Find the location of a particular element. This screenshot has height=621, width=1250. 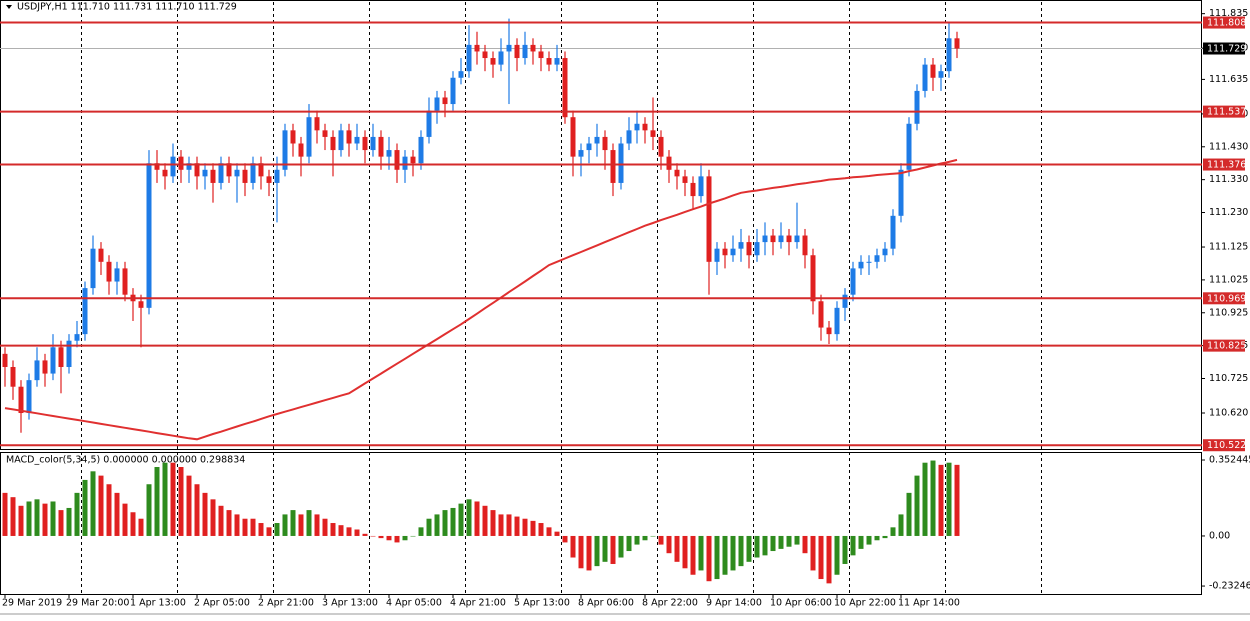

level-label: 110.522 is located at coordinates (1226, 445).